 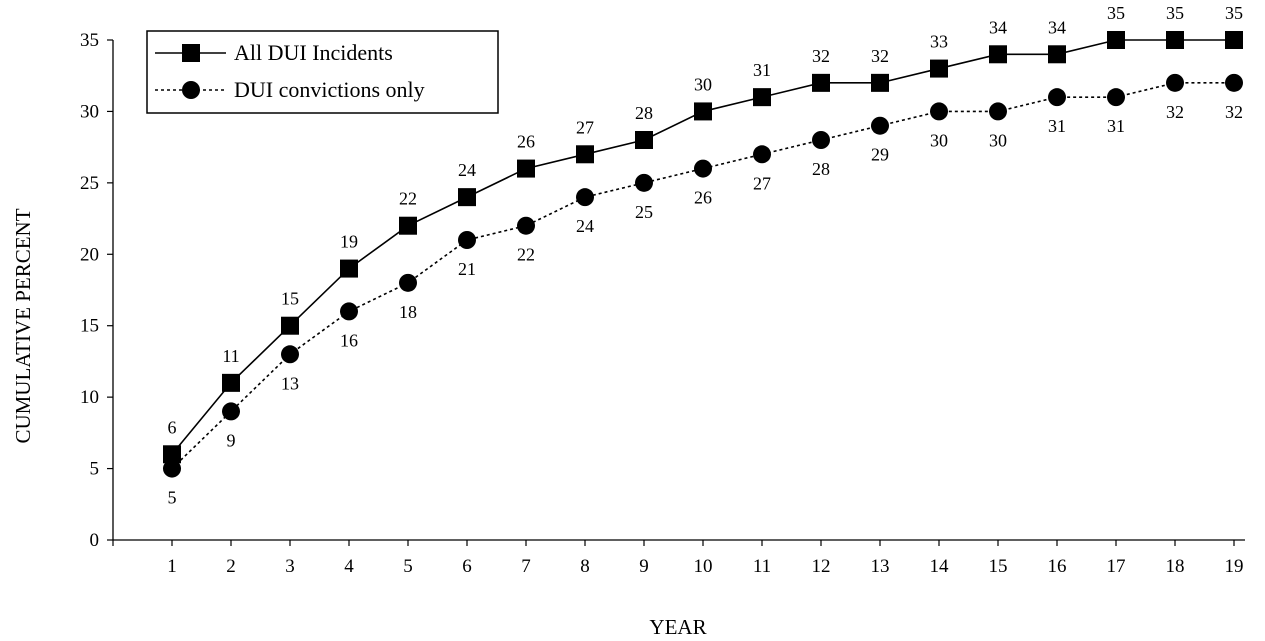 I want to click on legend-label: DUI convictions only, so click(x=329, y=89).